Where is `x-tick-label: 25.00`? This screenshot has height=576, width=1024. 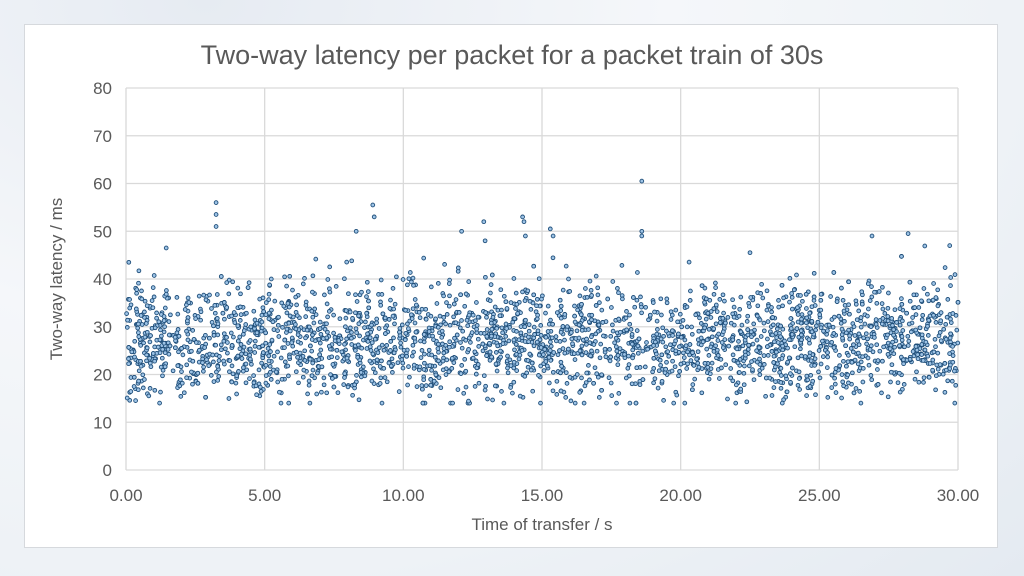
x-tick-label: 25.00 is located at coordinates (819, 495).